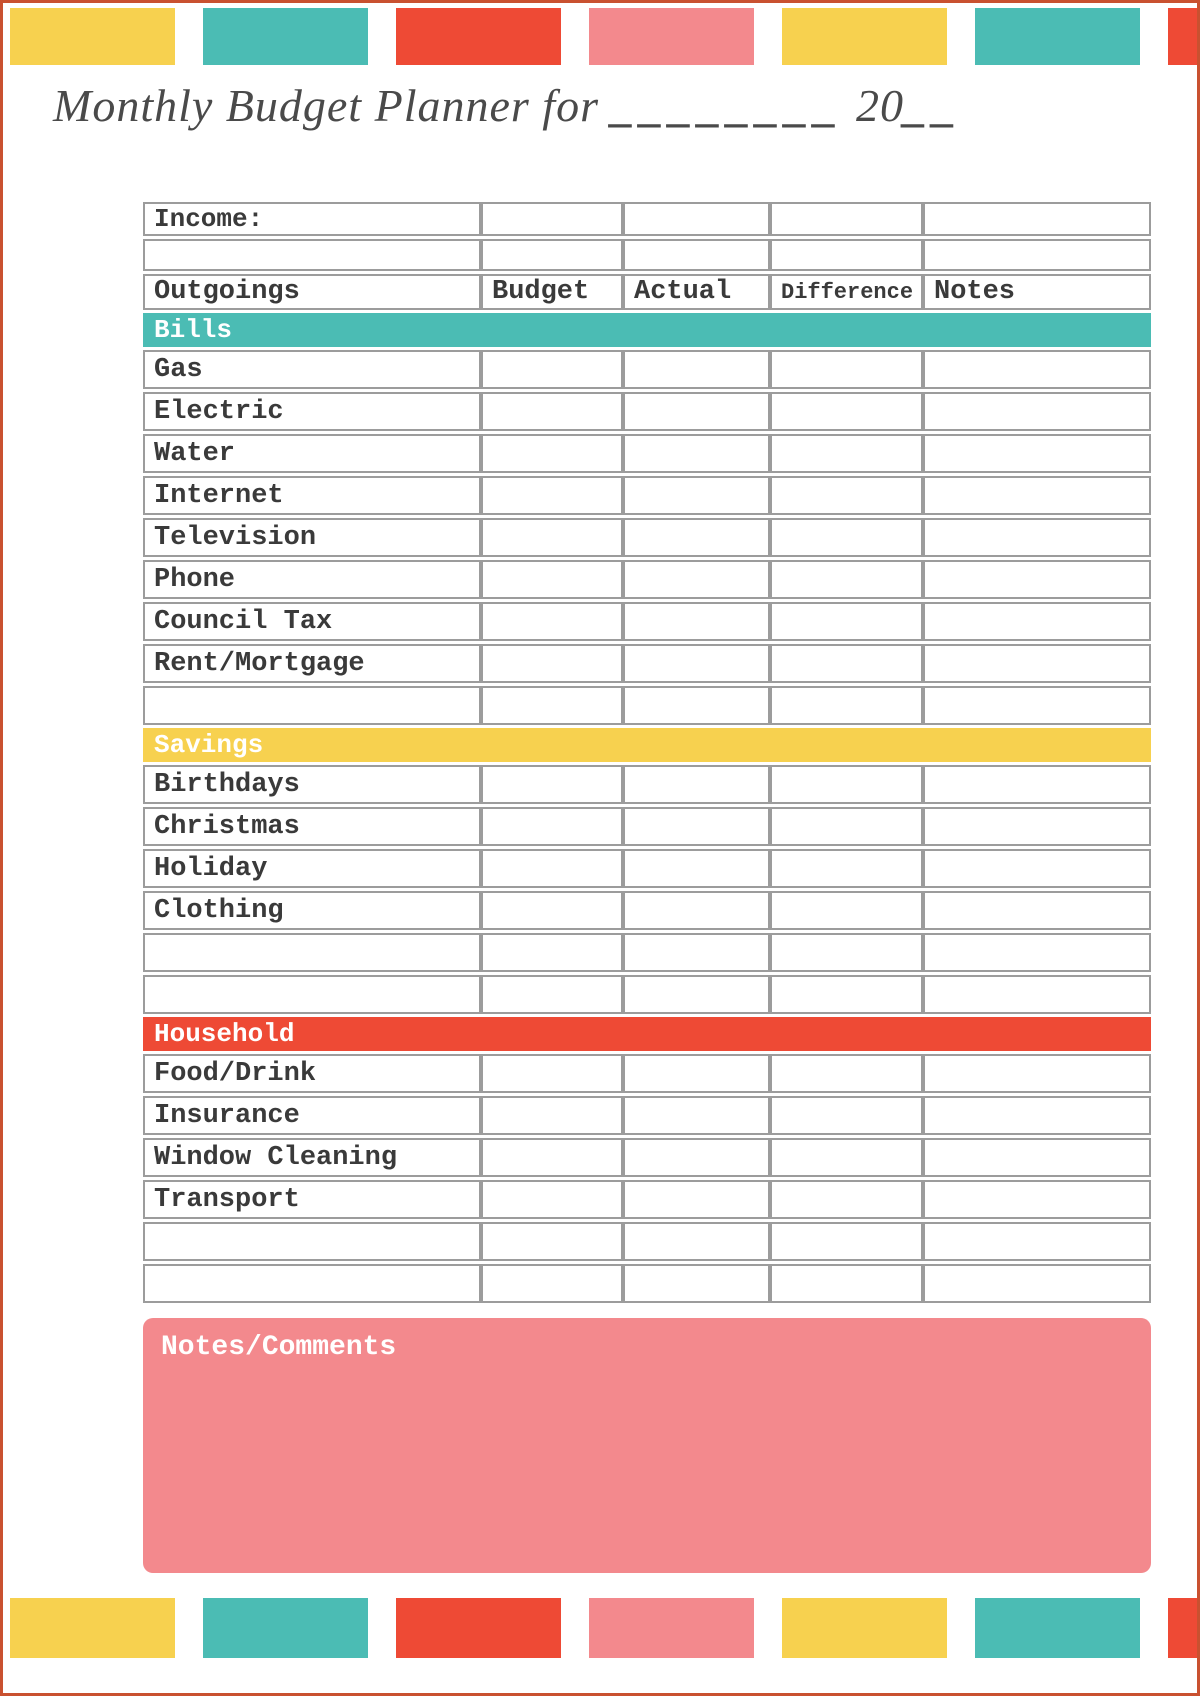  Describe the element at coordinates (647, 411) in the screenshot. I see `table-row: Electric` at that location.